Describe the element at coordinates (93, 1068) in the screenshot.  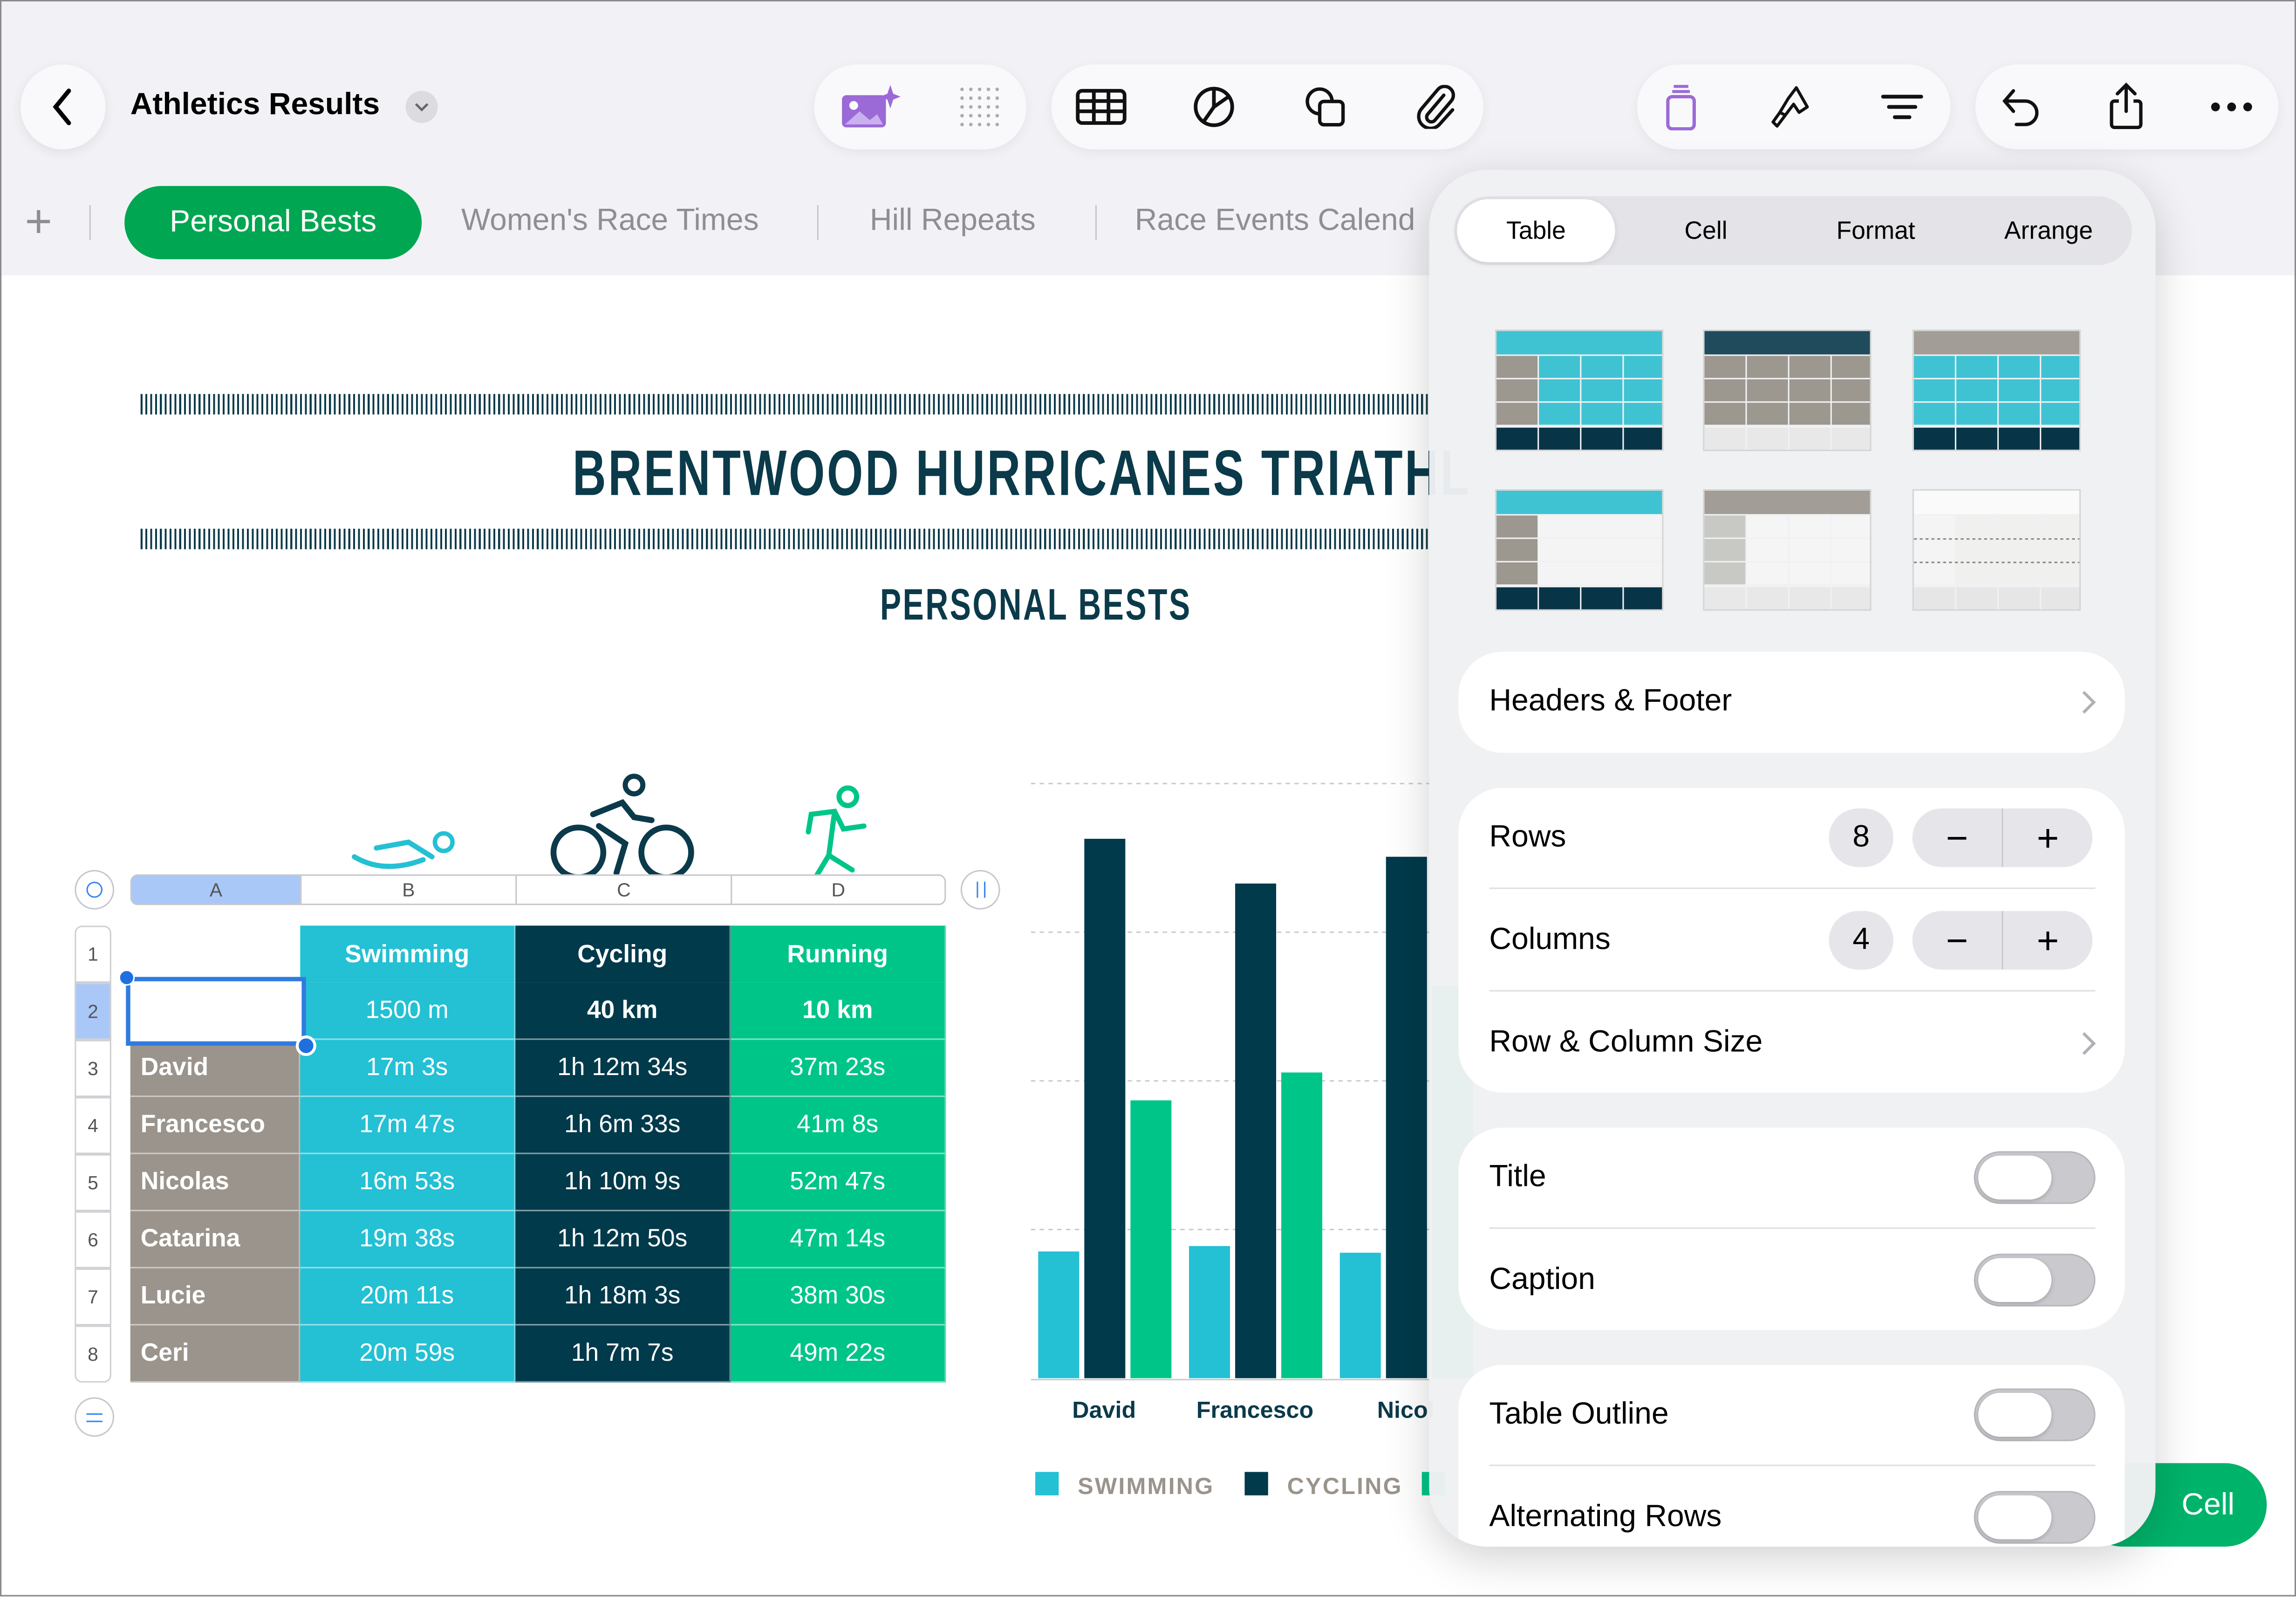
I see `row-header: 3` at that location.